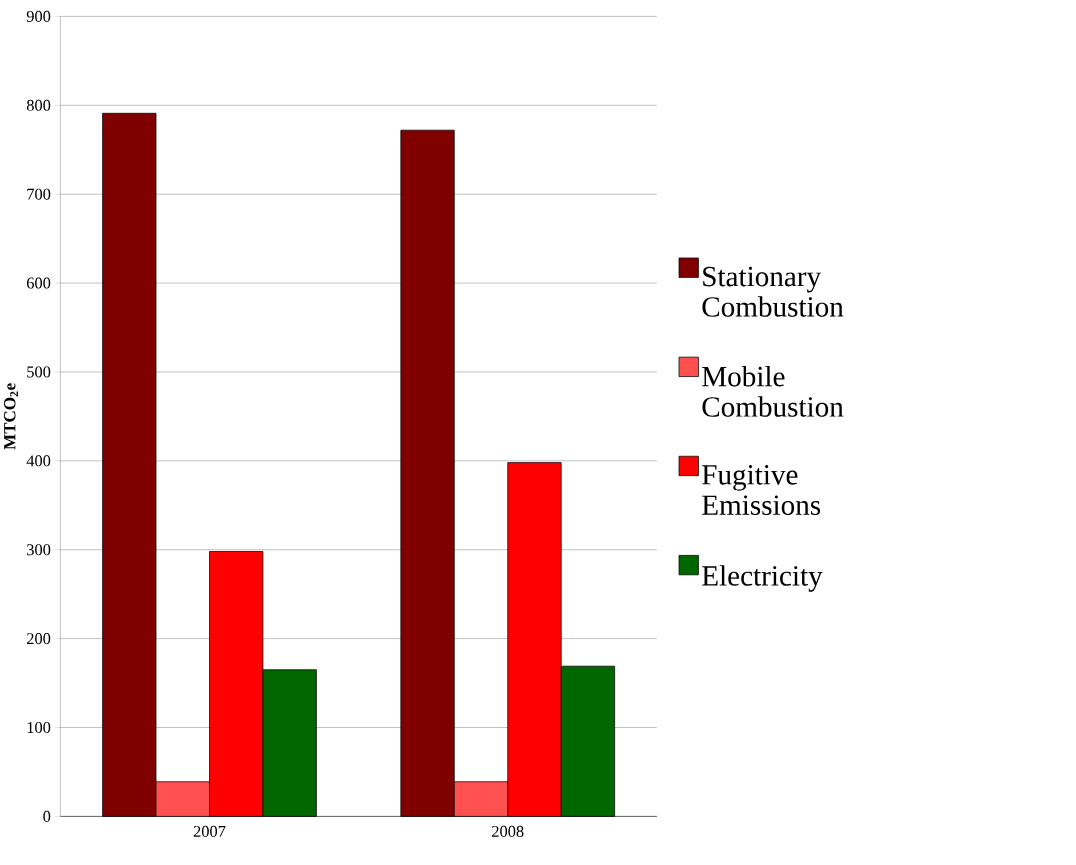  Describe the element at coordinates (39, 639) in the screenshot. I see `y-tick-label: 200` at that location.